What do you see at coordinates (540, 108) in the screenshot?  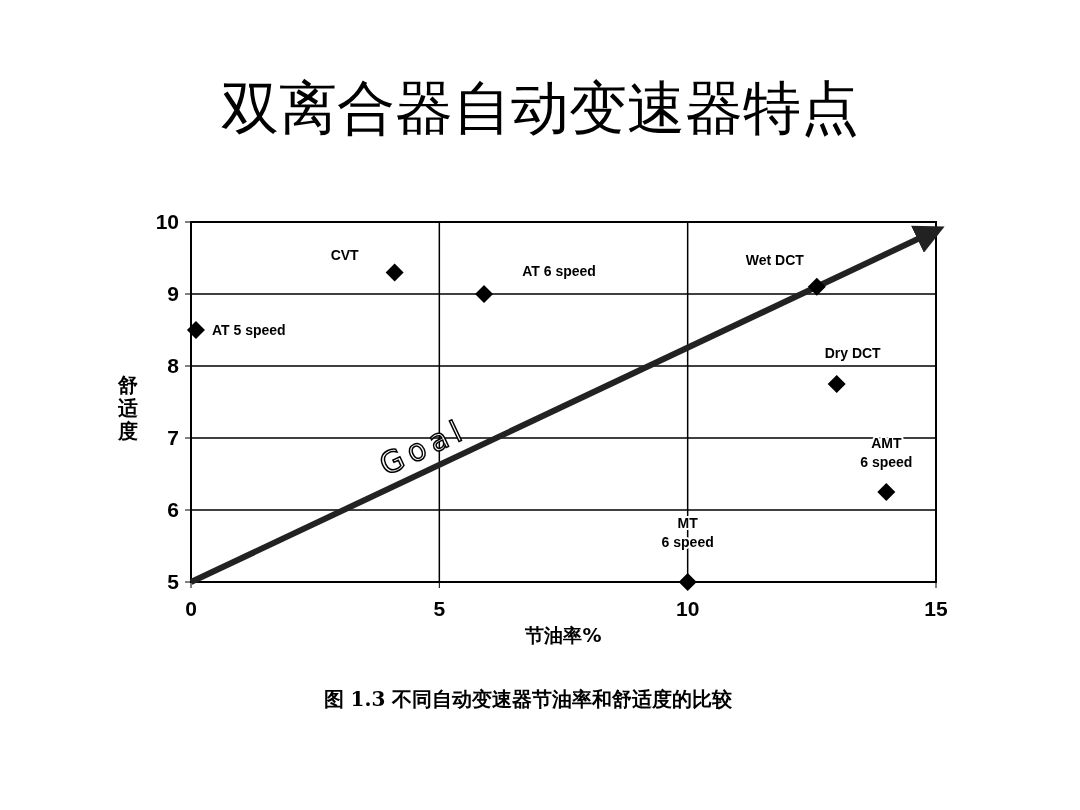 I see `chart-title: 双离合器自动变速器特点` at bounding box center [540, 108].